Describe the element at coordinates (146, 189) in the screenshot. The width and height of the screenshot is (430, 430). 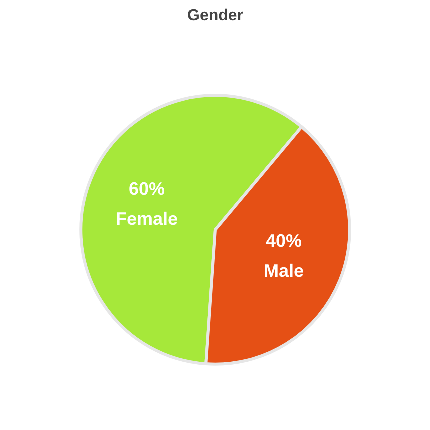
I see `data-label: 60%` at that location.